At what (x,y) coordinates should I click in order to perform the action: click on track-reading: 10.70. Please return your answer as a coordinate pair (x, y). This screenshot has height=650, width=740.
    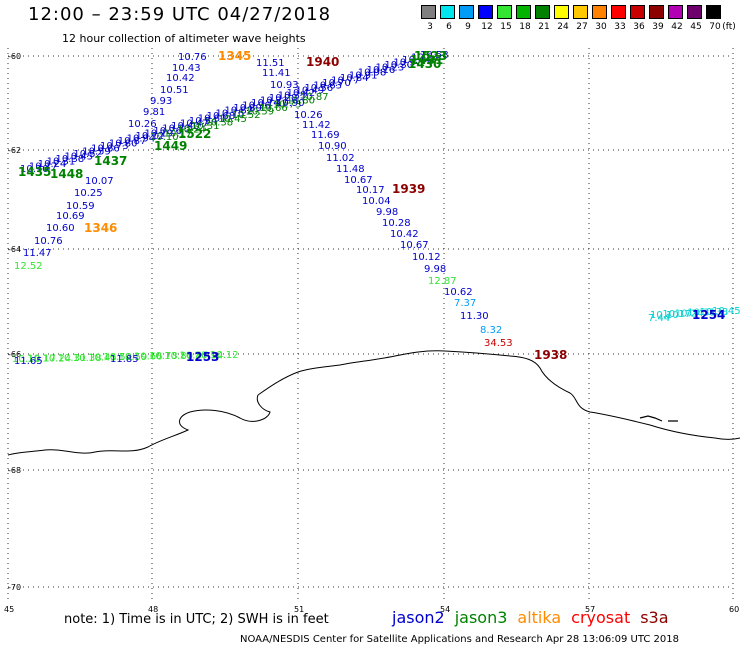
    Looking at the image, I should click on (336, 83).